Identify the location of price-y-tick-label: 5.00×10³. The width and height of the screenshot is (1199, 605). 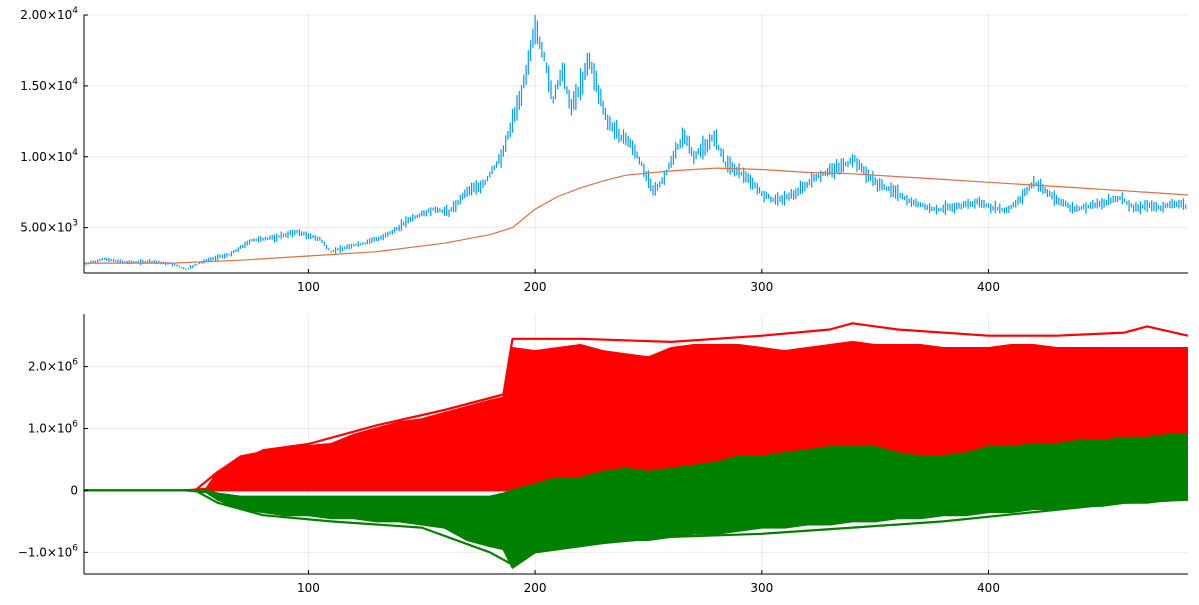
(49, 227).